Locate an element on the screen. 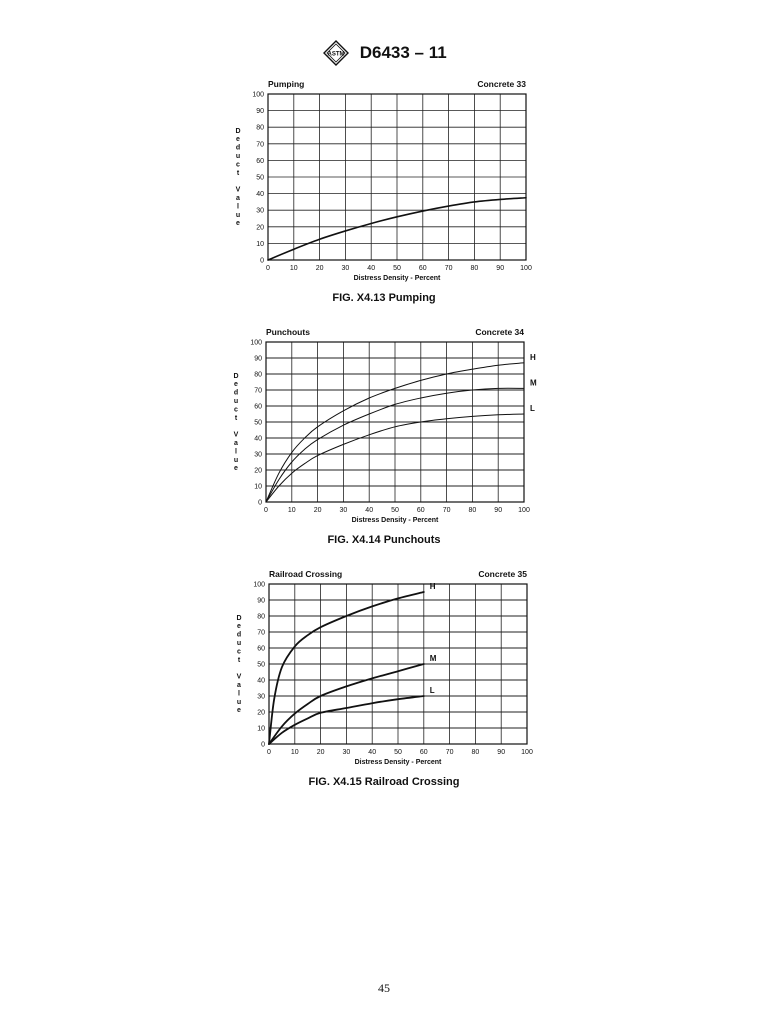 The image size is (768, 1024). plot-frame is located at coordinates (395, 422).